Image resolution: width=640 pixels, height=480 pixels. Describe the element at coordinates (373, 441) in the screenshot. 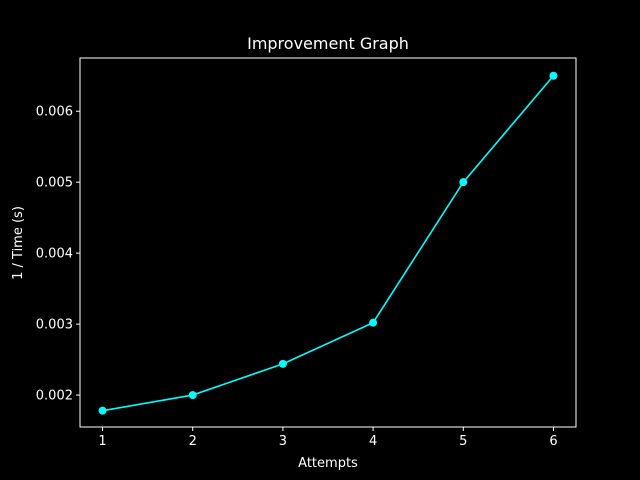

I see `x-tick-label: 4` at that location.